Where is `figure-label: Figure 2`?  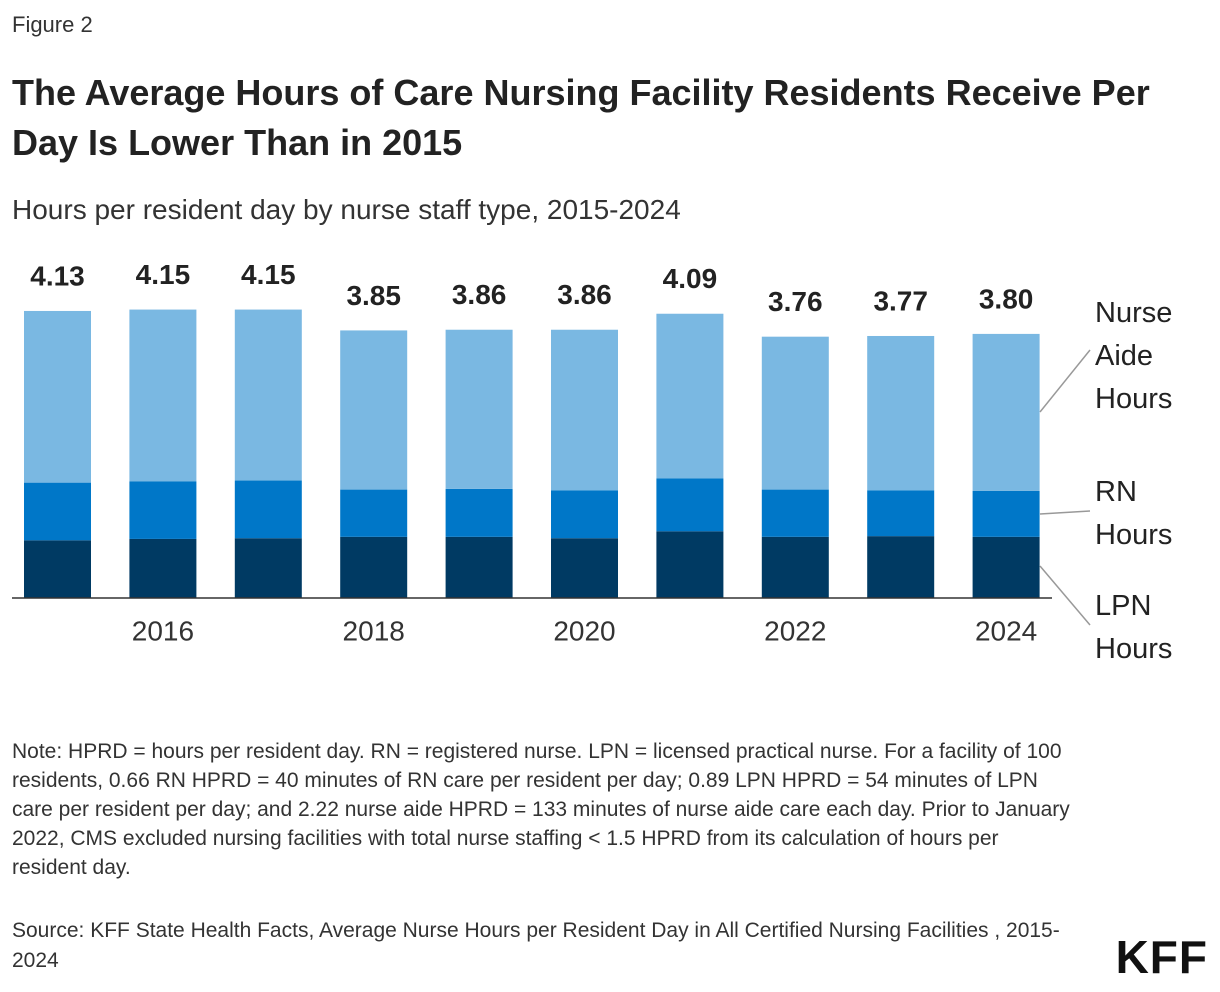 figure-label: Figure 2 is located at coordinates (52, 24).